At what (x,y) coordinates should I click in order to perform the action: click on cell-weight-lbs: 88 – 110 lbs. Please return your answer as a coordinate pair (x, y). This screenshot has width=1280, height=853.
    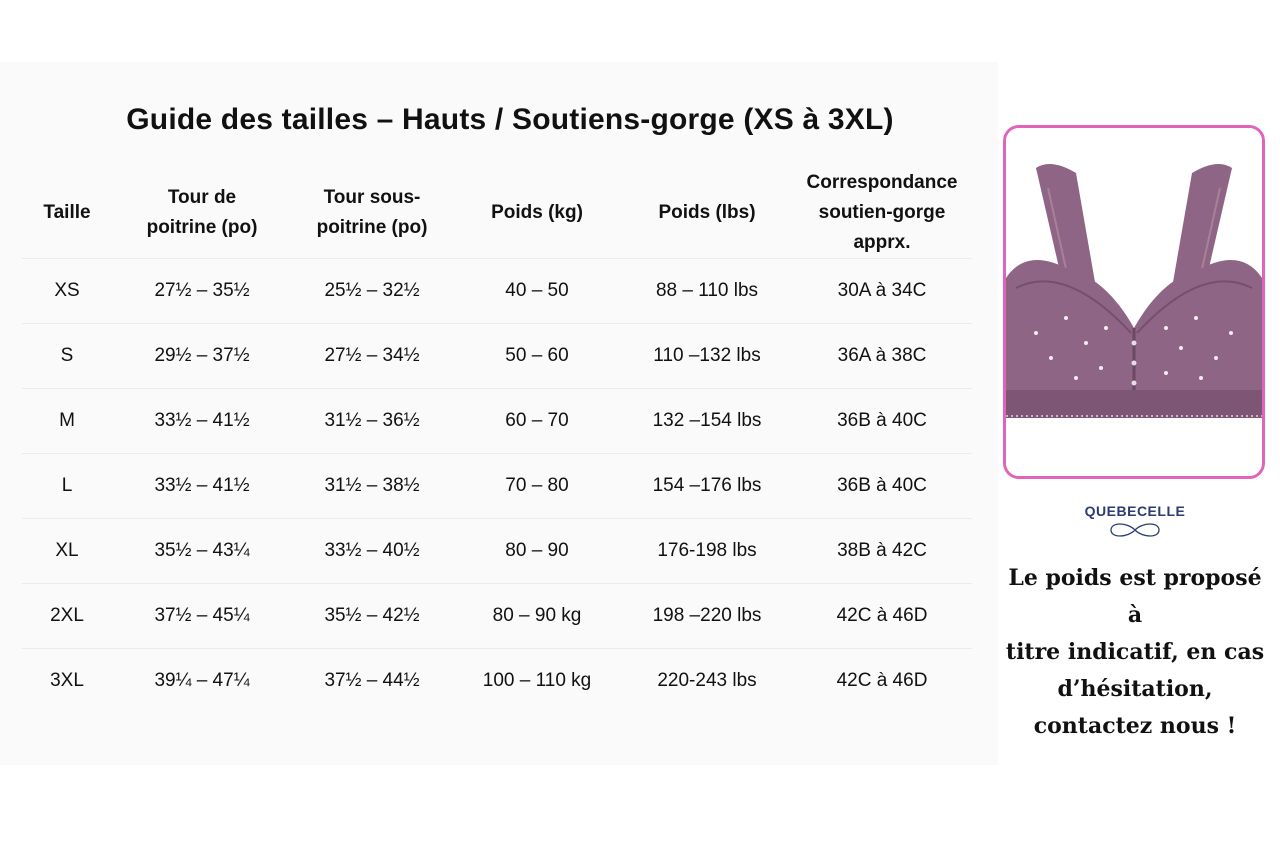
    Looking at the image, I should click on (707, 291).